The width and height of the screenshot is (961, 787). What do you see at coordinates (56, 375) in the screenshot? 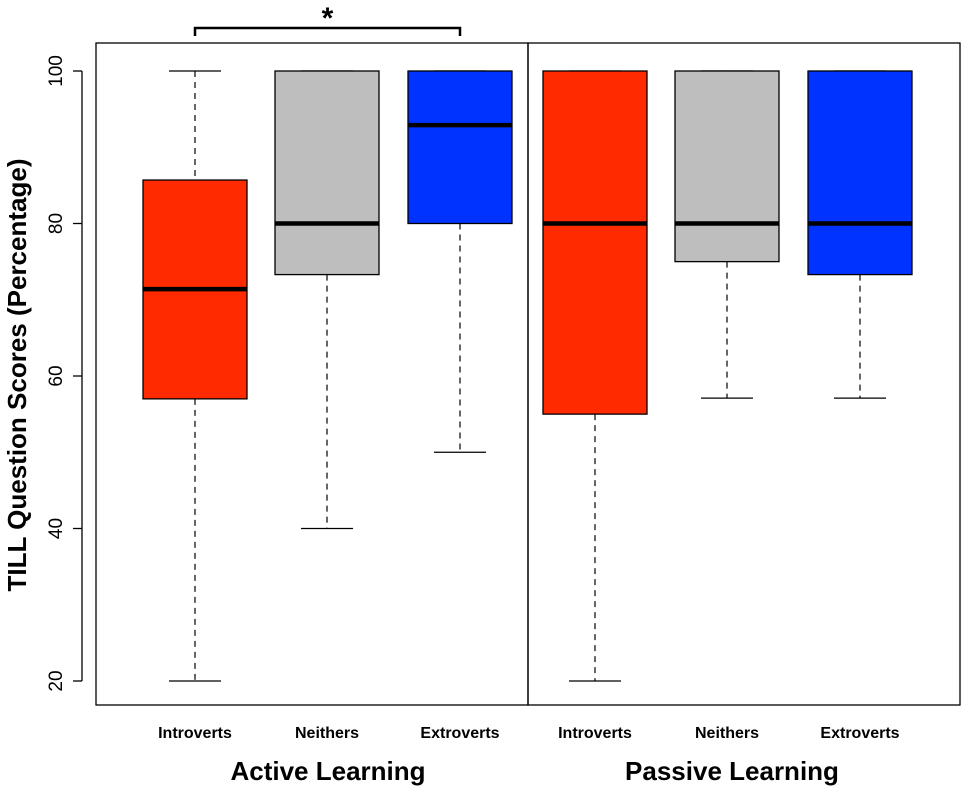
I see `y-tick-label-60: 60` at bounding box center [56, 375].